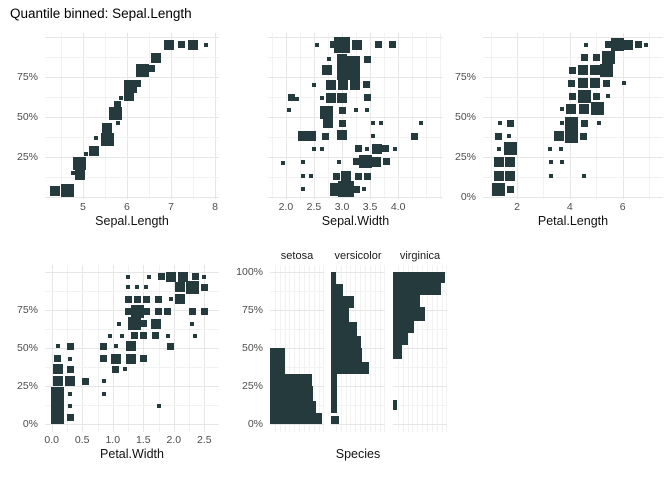 The height and width of the screenshot is (480, 672). I want to click on x-tick-label: 3.5, so click(370, 207).